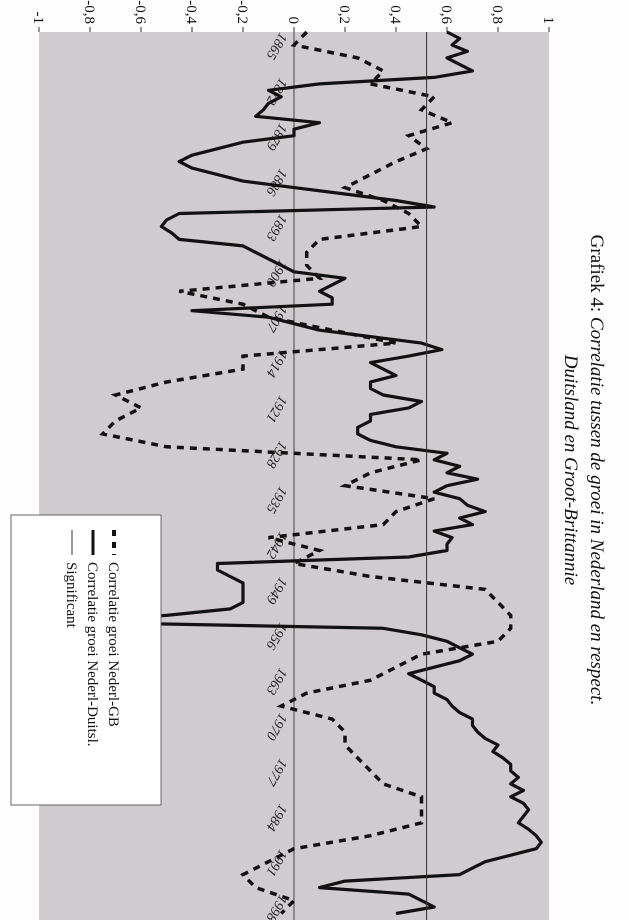 This screenshot has height=920, width=629. I want to click on legend-box, so click(86, 660).